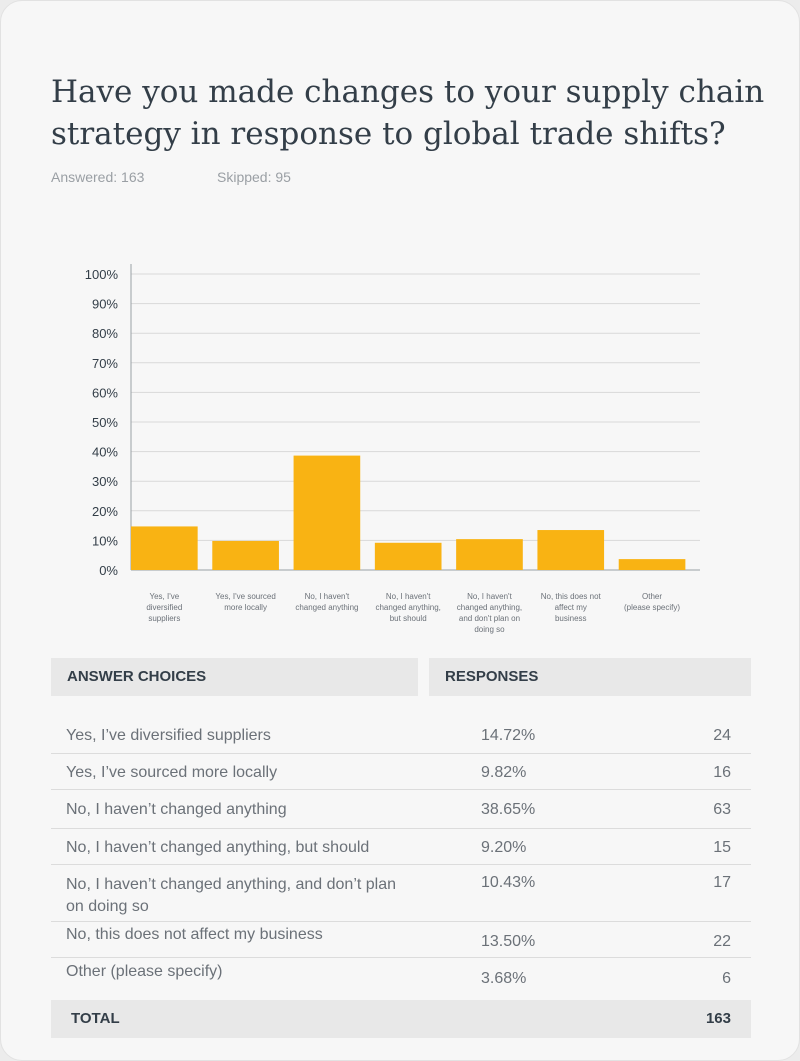 The height and width of the screenshot is (1061, 800). I want to click on y-tick-label: 70%, so click(105, 363).